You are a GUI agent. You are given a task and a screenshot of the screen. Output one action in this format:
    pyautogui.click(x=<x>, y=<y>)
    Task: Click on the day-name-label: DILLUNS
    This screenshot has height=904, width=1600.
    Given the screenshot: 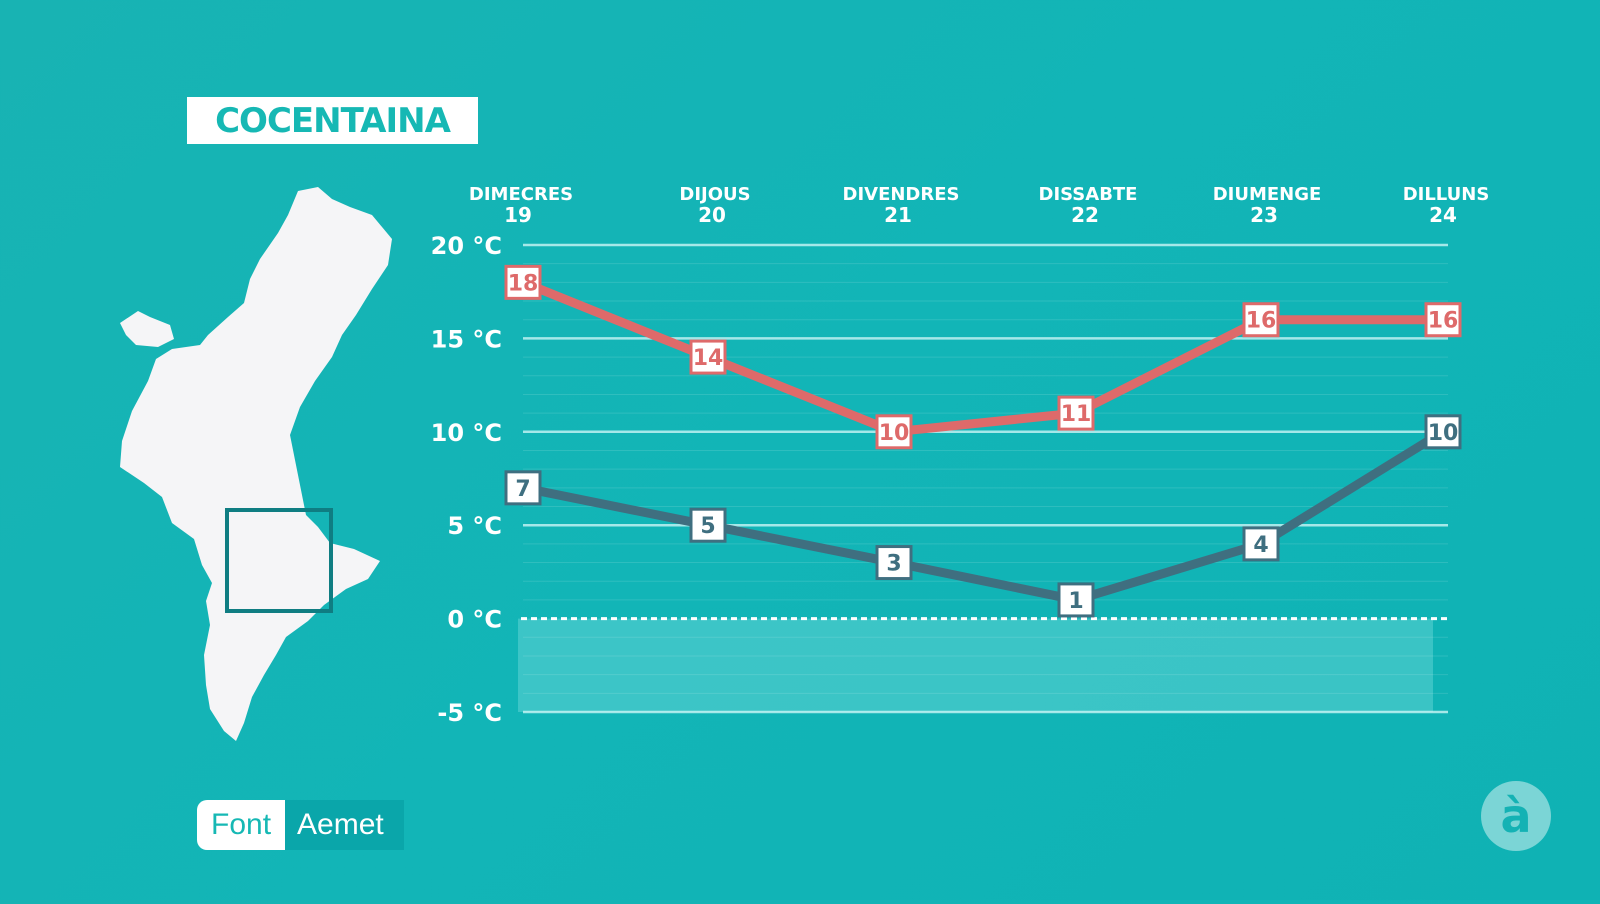 What is the action you would take?
    pyautogui.click(x=1446, y=194)
    